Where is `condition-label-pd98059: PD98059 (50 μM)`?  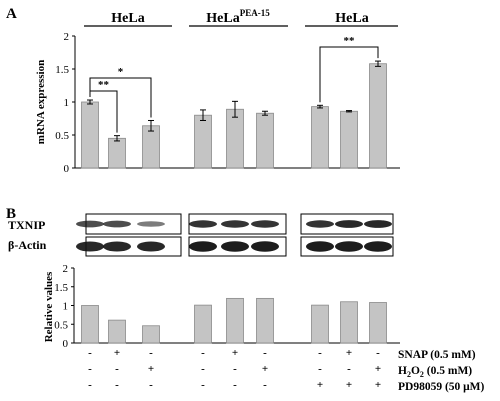
condition-label-pd98059: PD98059 (50 μM) is located at coordinates (441, 387).